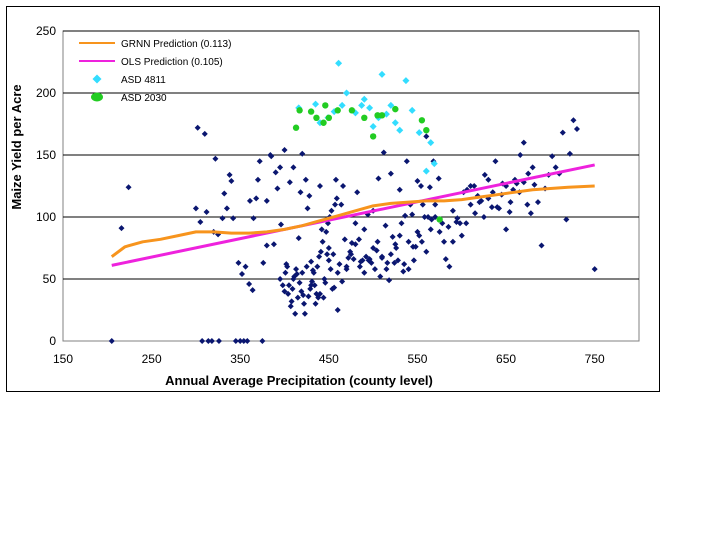 Image resolution: width=720 pixels, height=540 pixels. What do you see at coordinates (50, 279) in the screenshot?
I see `y-tick-label: 50` at bounding box center [50, 279].